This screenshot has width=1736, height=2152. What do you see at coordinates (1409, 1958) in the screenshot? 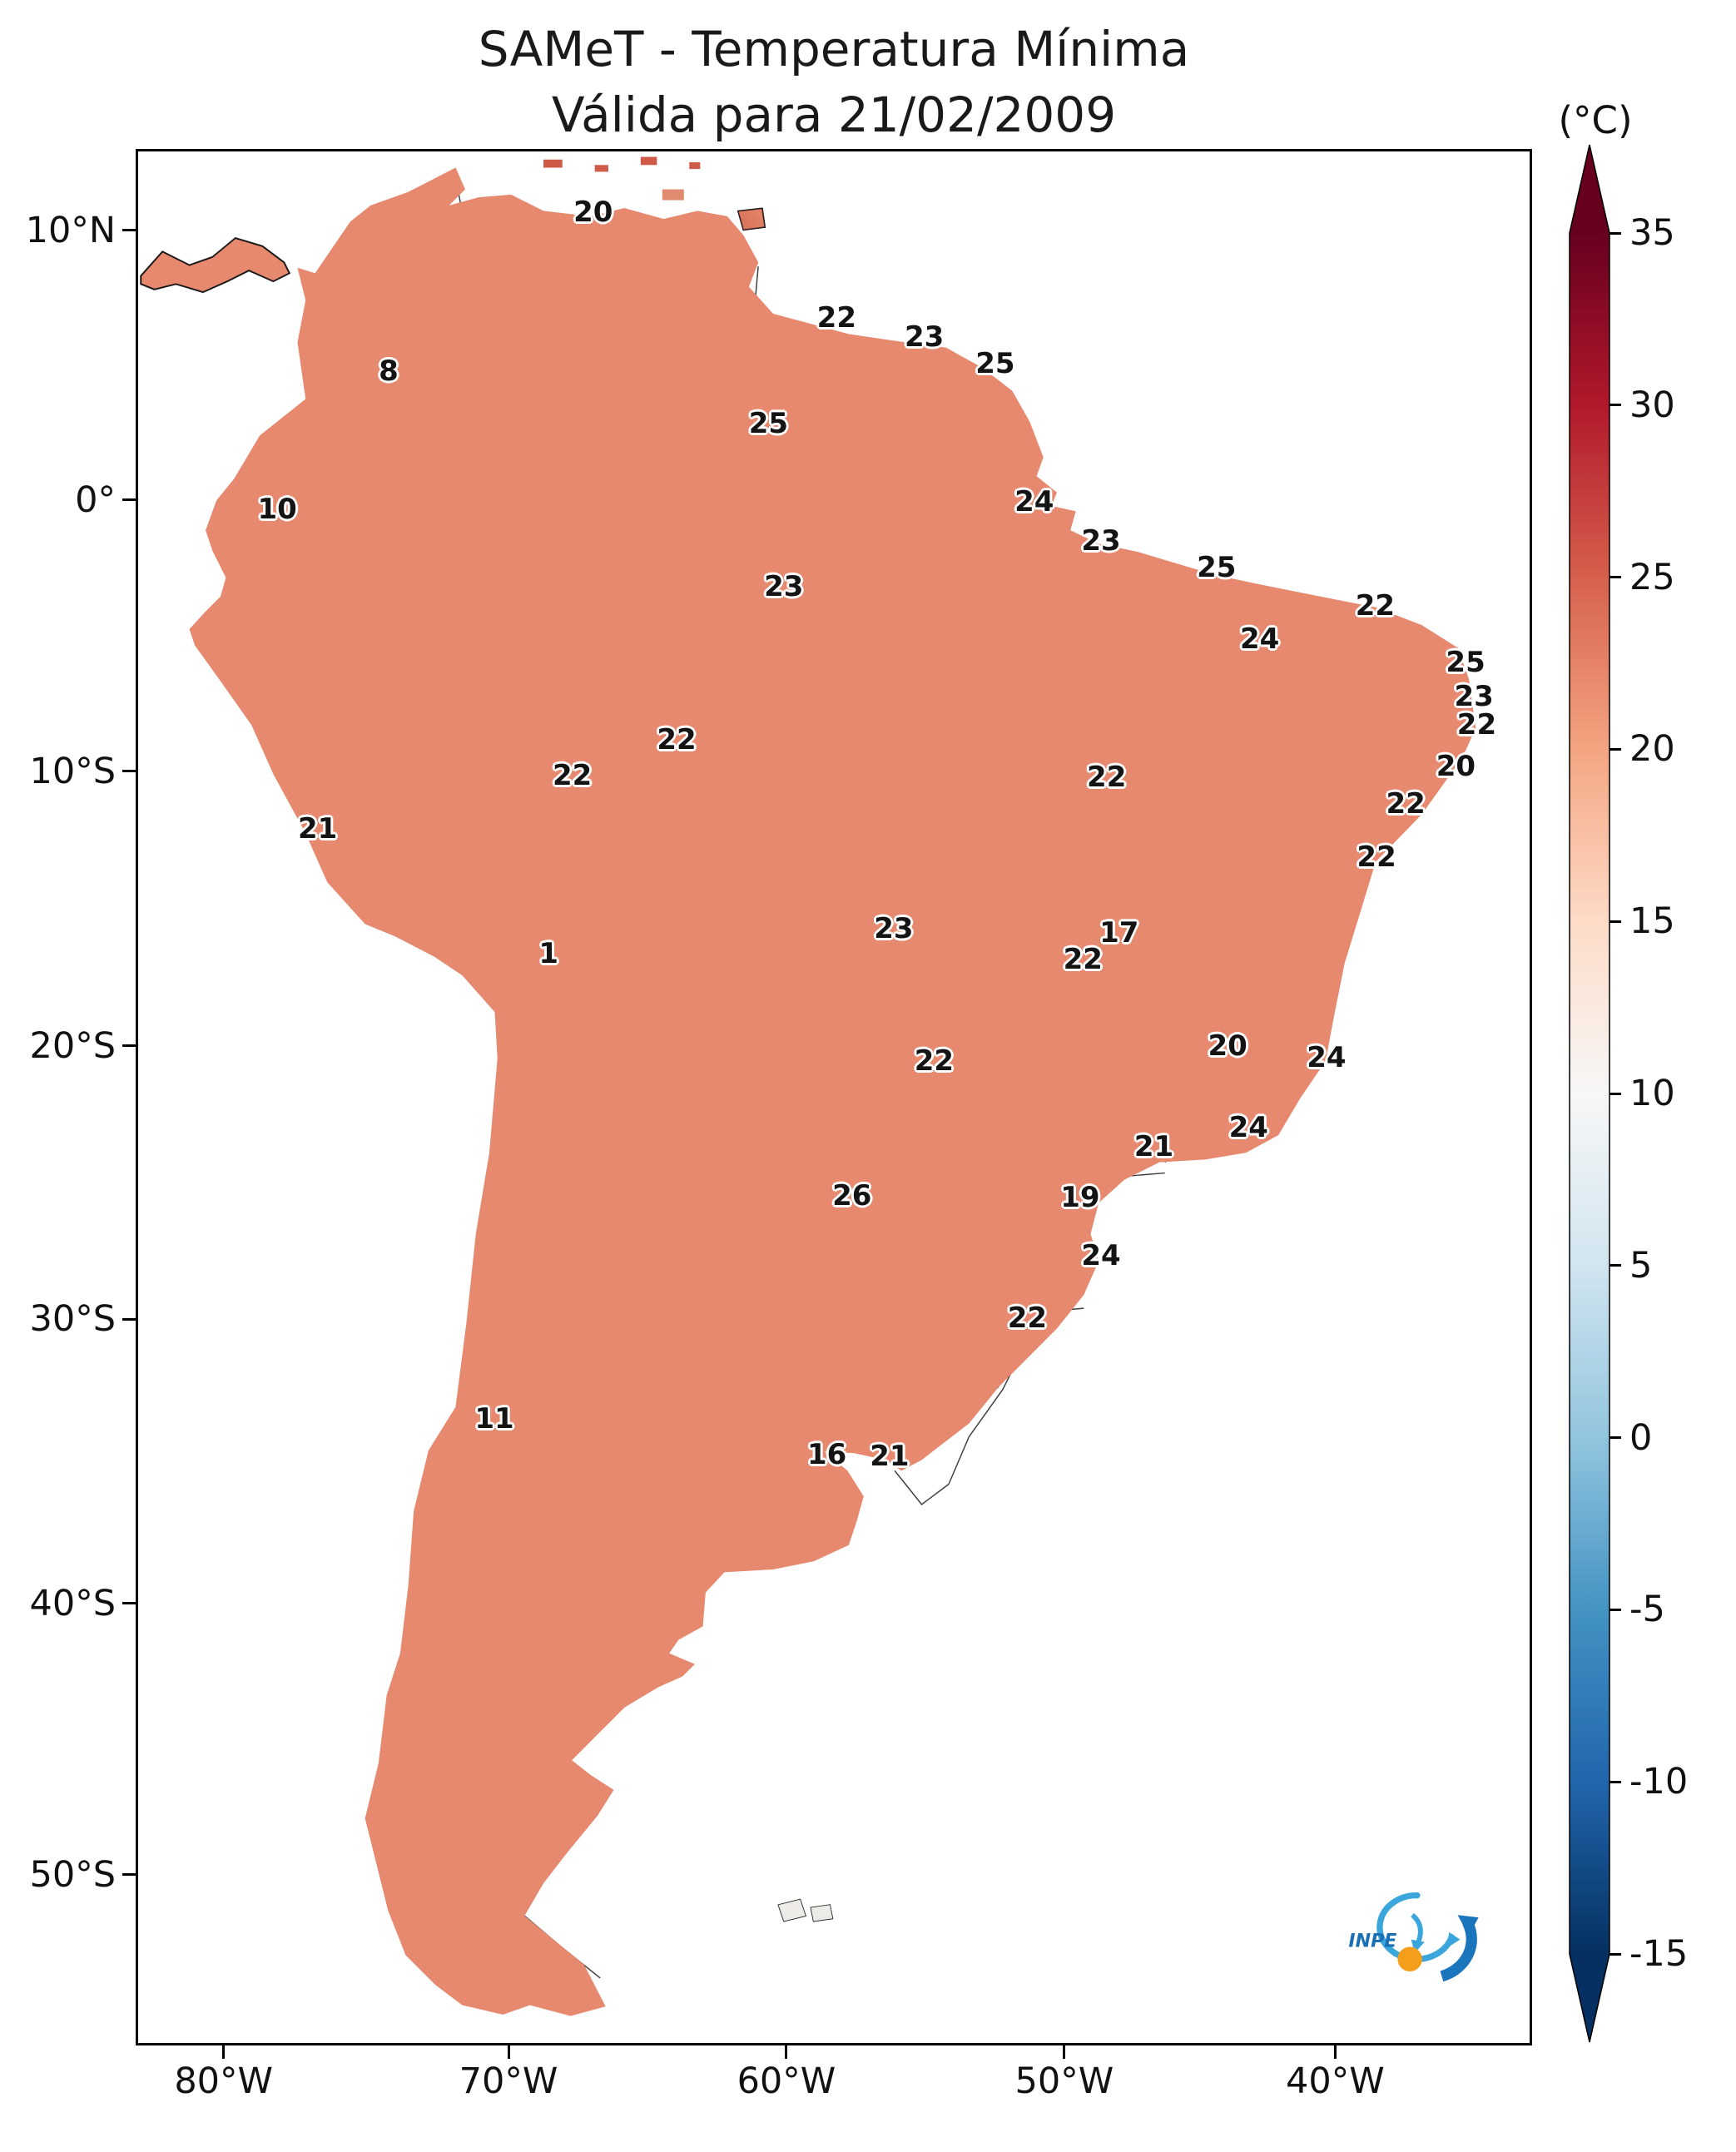
I see `inpe-orange-dot-icon` at bounding box center [1409, 1958].